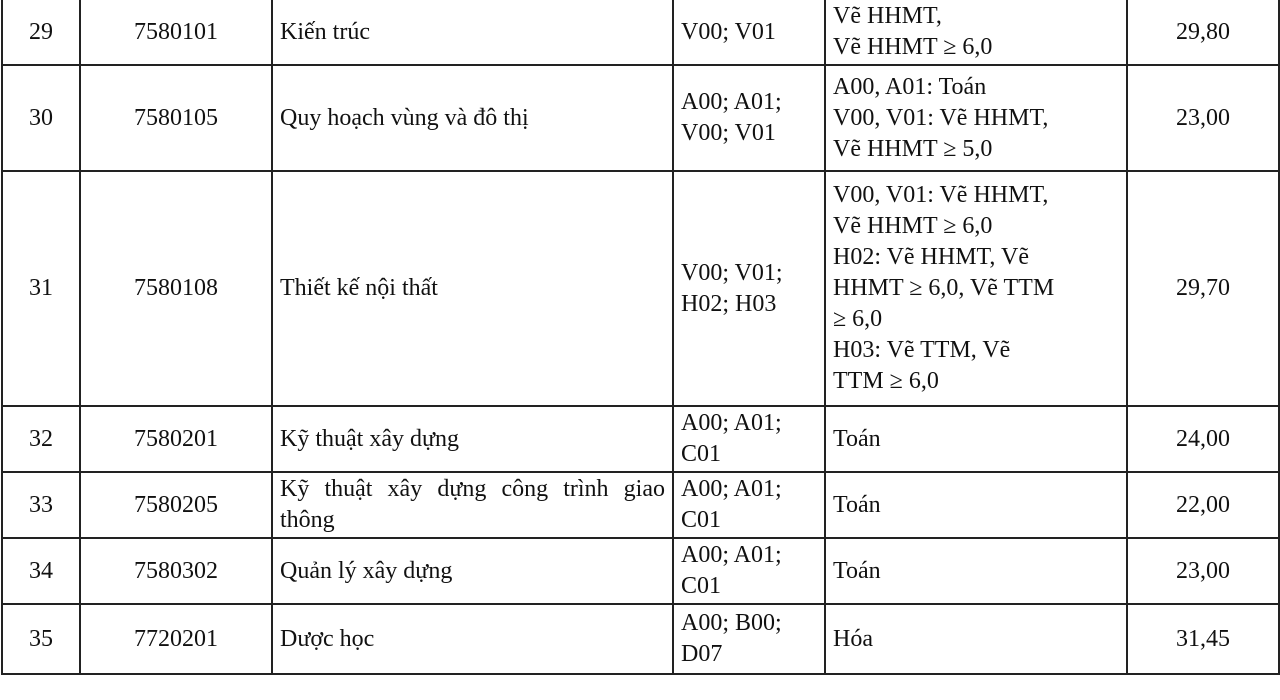 Image resolution: width=1280 pixels, height=700 pixels. Describe the element at coordinates (176, 505) in the screenshot. I see `major-code: 7580205` at that location.